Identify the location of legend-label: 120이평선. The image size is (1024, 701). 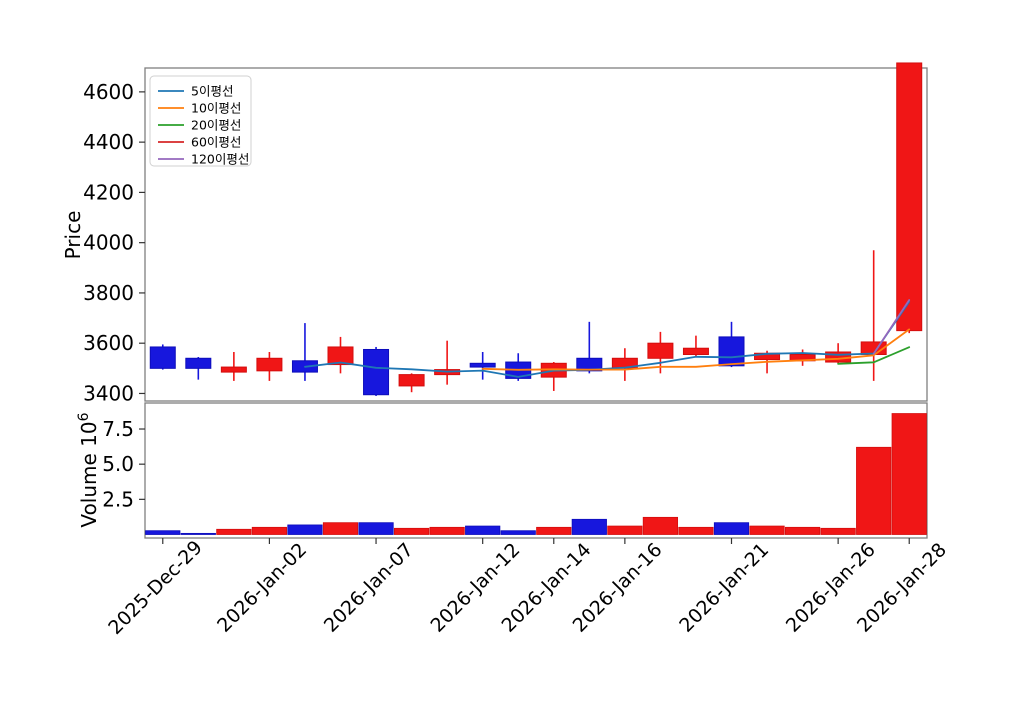
(220, 159).